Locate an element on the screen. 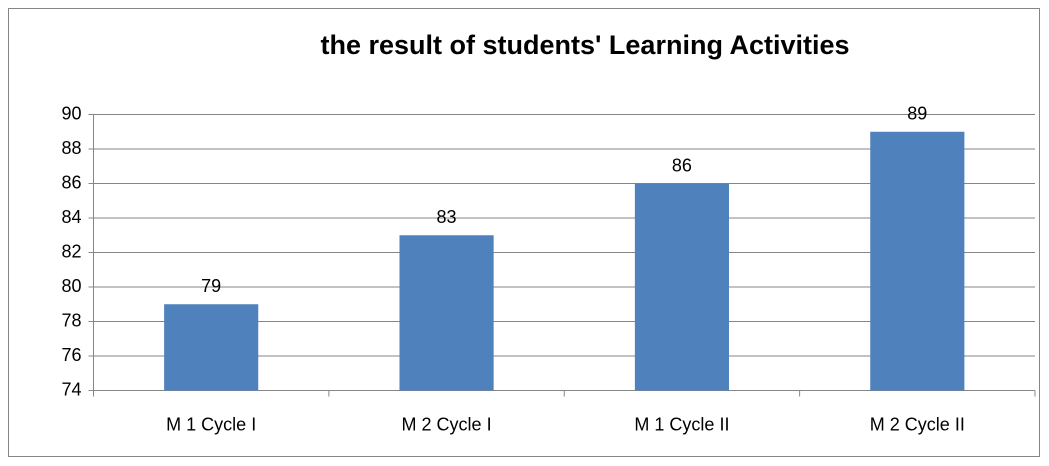 This screenshot has height=466, width=1049. y-tick-label: 82 is located at coordinates (71, 251).